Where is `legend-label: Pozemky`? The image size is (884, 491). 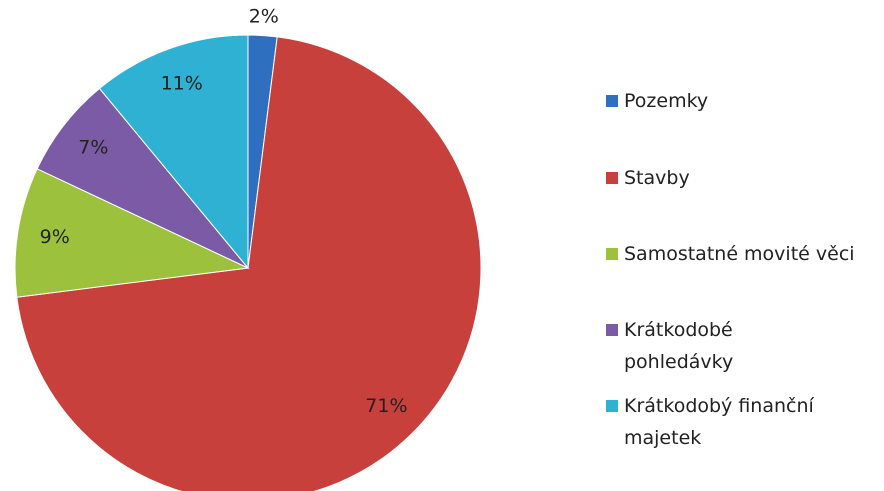
legend-label: Pozemky is located at coordinates (666, 101).